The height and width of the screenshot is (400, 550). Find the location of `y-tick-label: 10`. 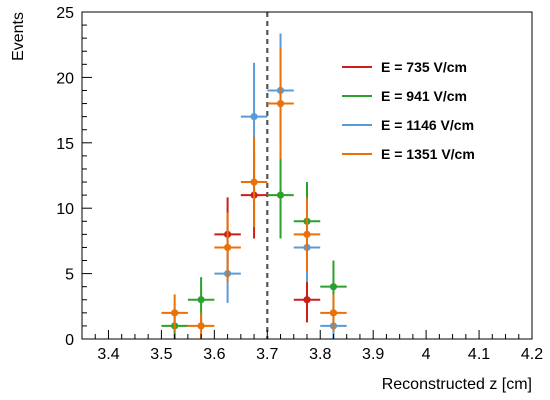

y-tick-label: 10 is located at coordinates (65, 209).